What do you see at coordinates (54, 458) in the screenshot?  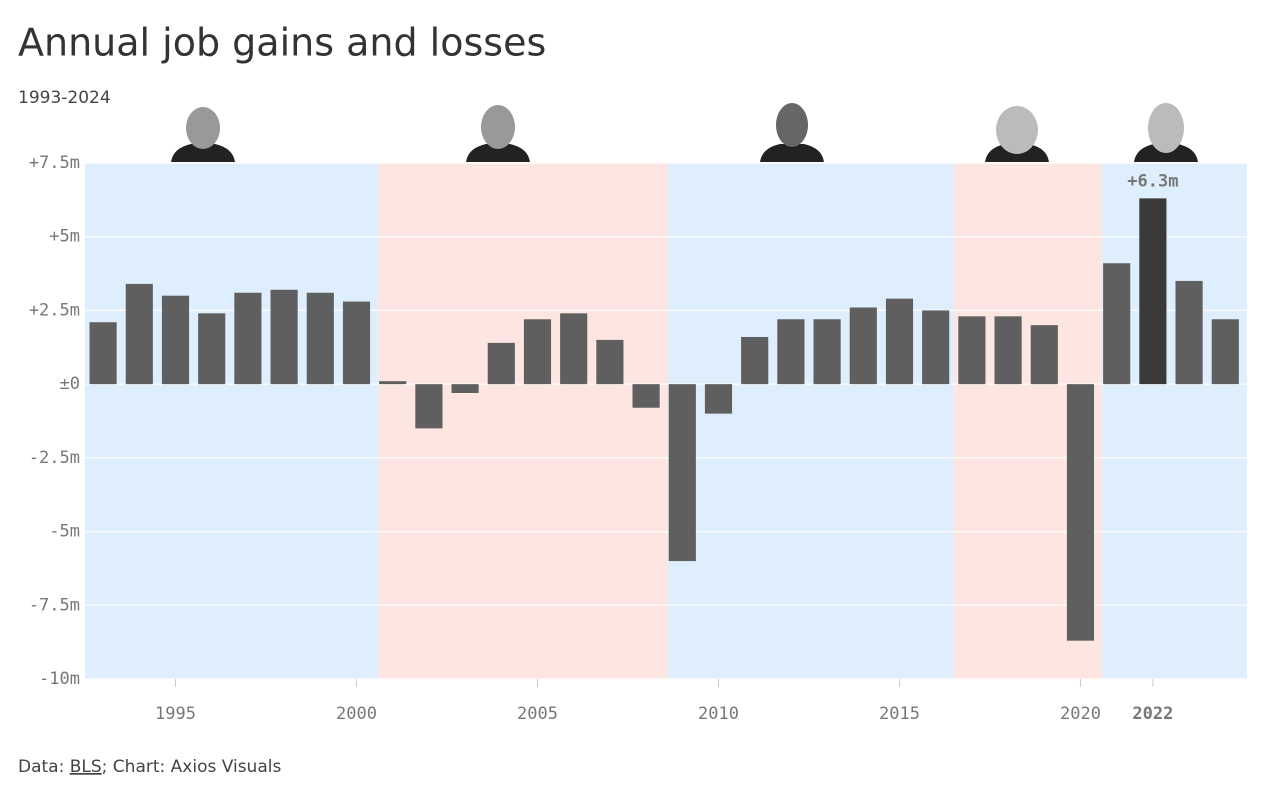 I see `y-tick-label: -2.5m` at bounding box center [54, 458].